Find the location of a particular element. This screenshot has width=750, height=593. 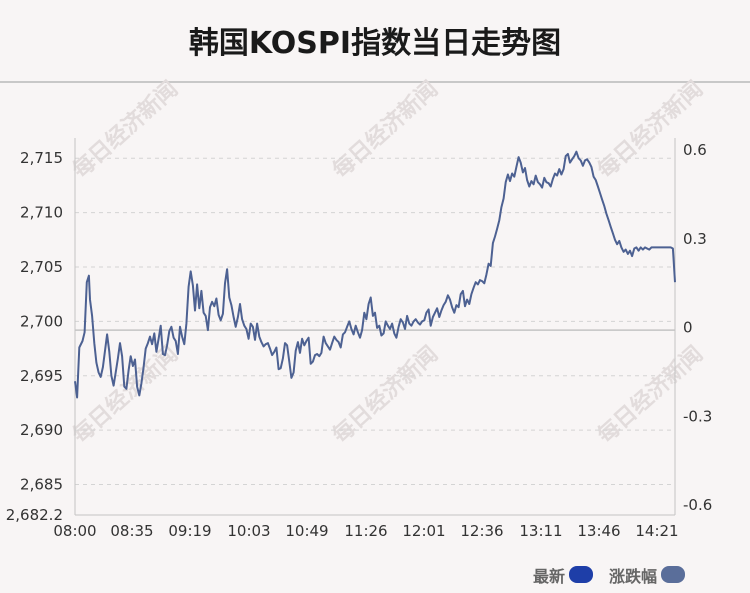

y-right-tick-label: 0 is located at coordinates (688, 328).